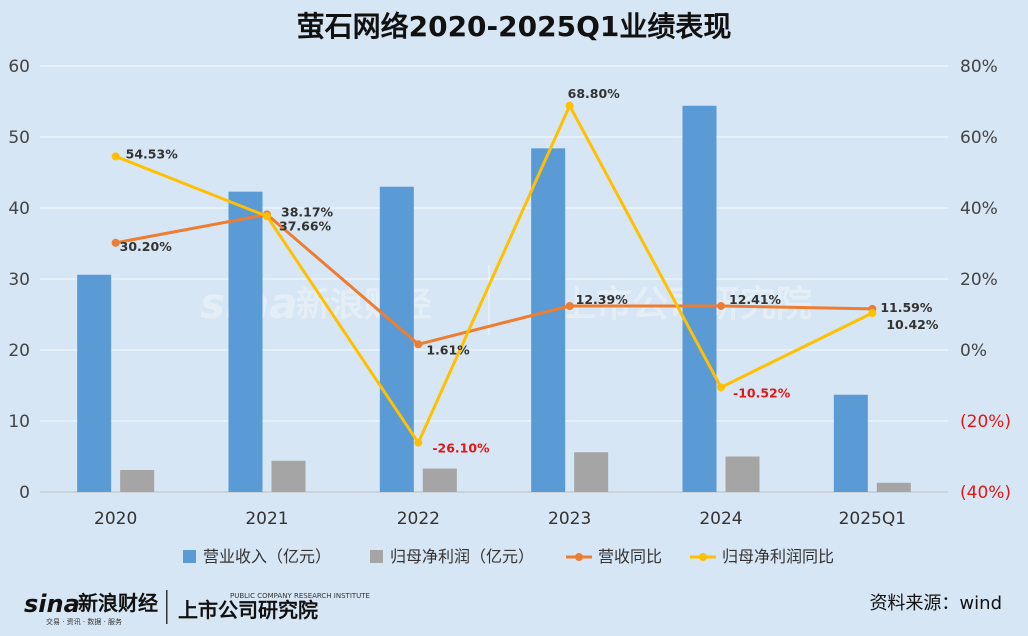 This screenshot has height=636, width=1028. I want to click on legend: 营业收入（亿元） 归母净利润（亿元） 营收同比 归母净利润同比, so click(508, 556).